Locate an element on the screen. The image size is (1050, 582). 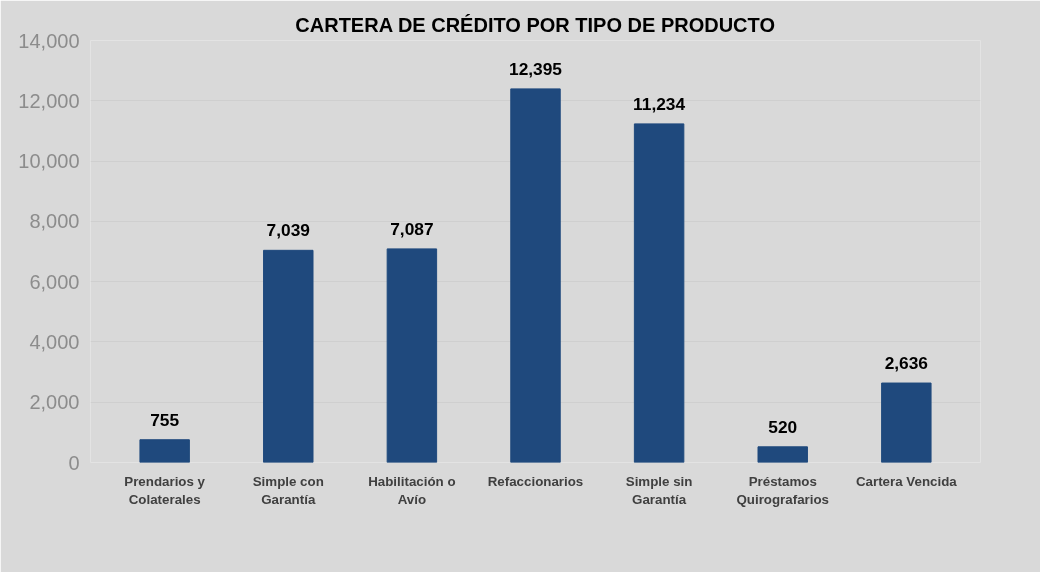
x-tick-label: Simple sin Garantía is located at coordinates (659, 490).